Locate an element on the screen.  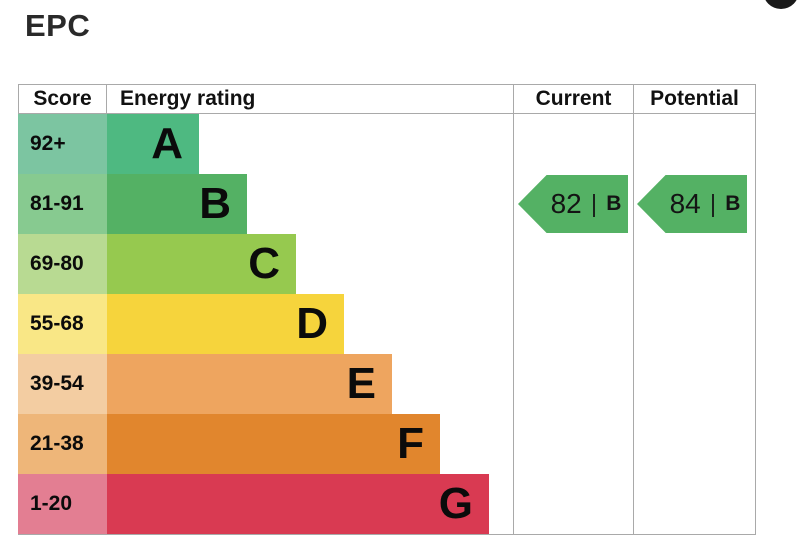
potential-band-letter: B is located at coordinates (733, 203).